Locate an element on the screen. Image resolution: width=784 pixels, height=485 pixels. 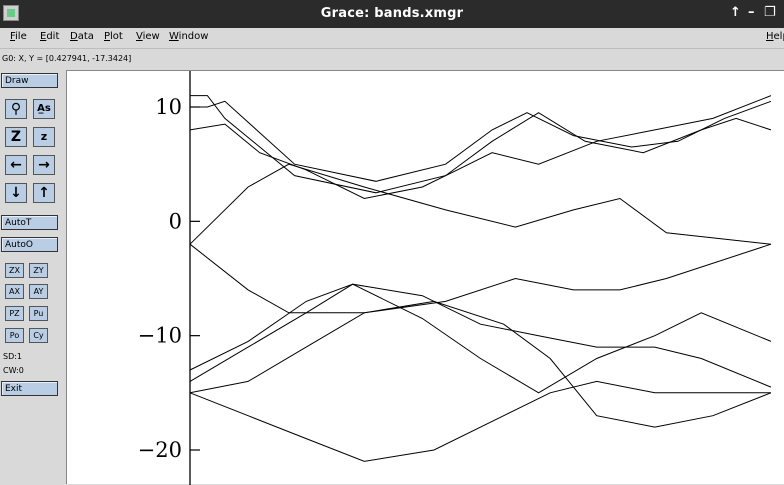
exit-button: Exit is located at coordinates (29, 388).